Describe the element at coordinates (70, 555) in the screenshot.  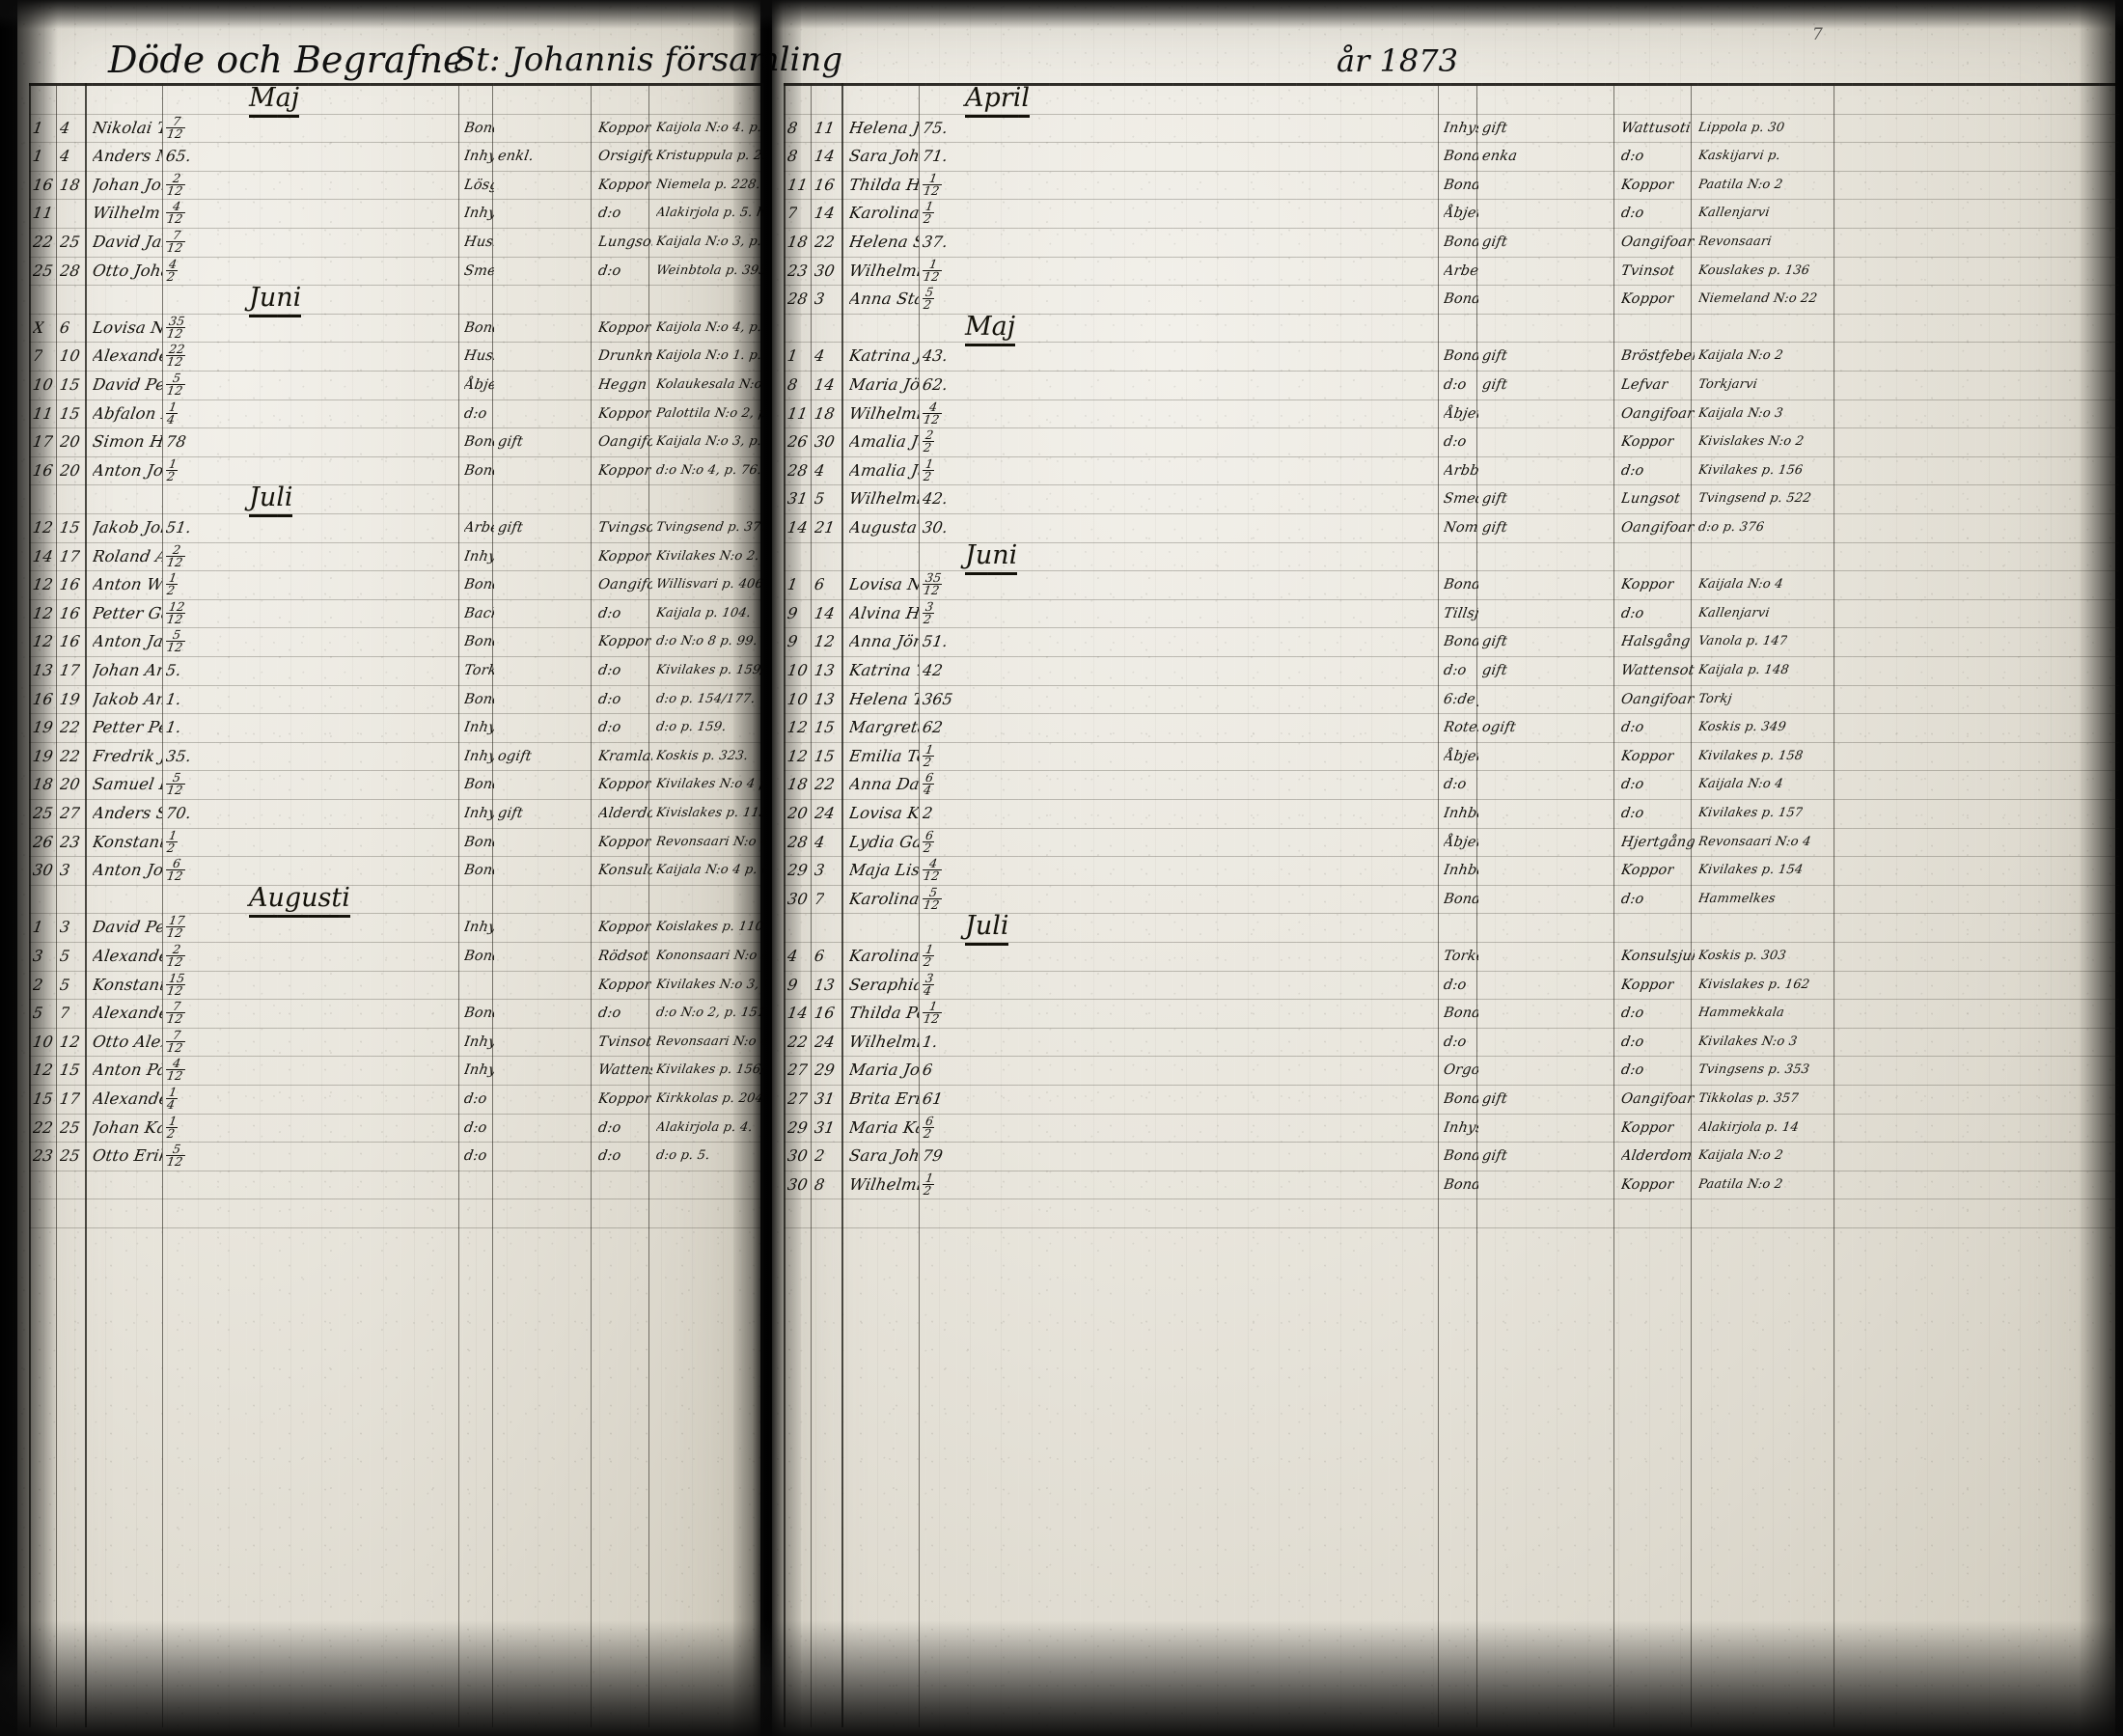
I see `burial-day: 17` at that location.